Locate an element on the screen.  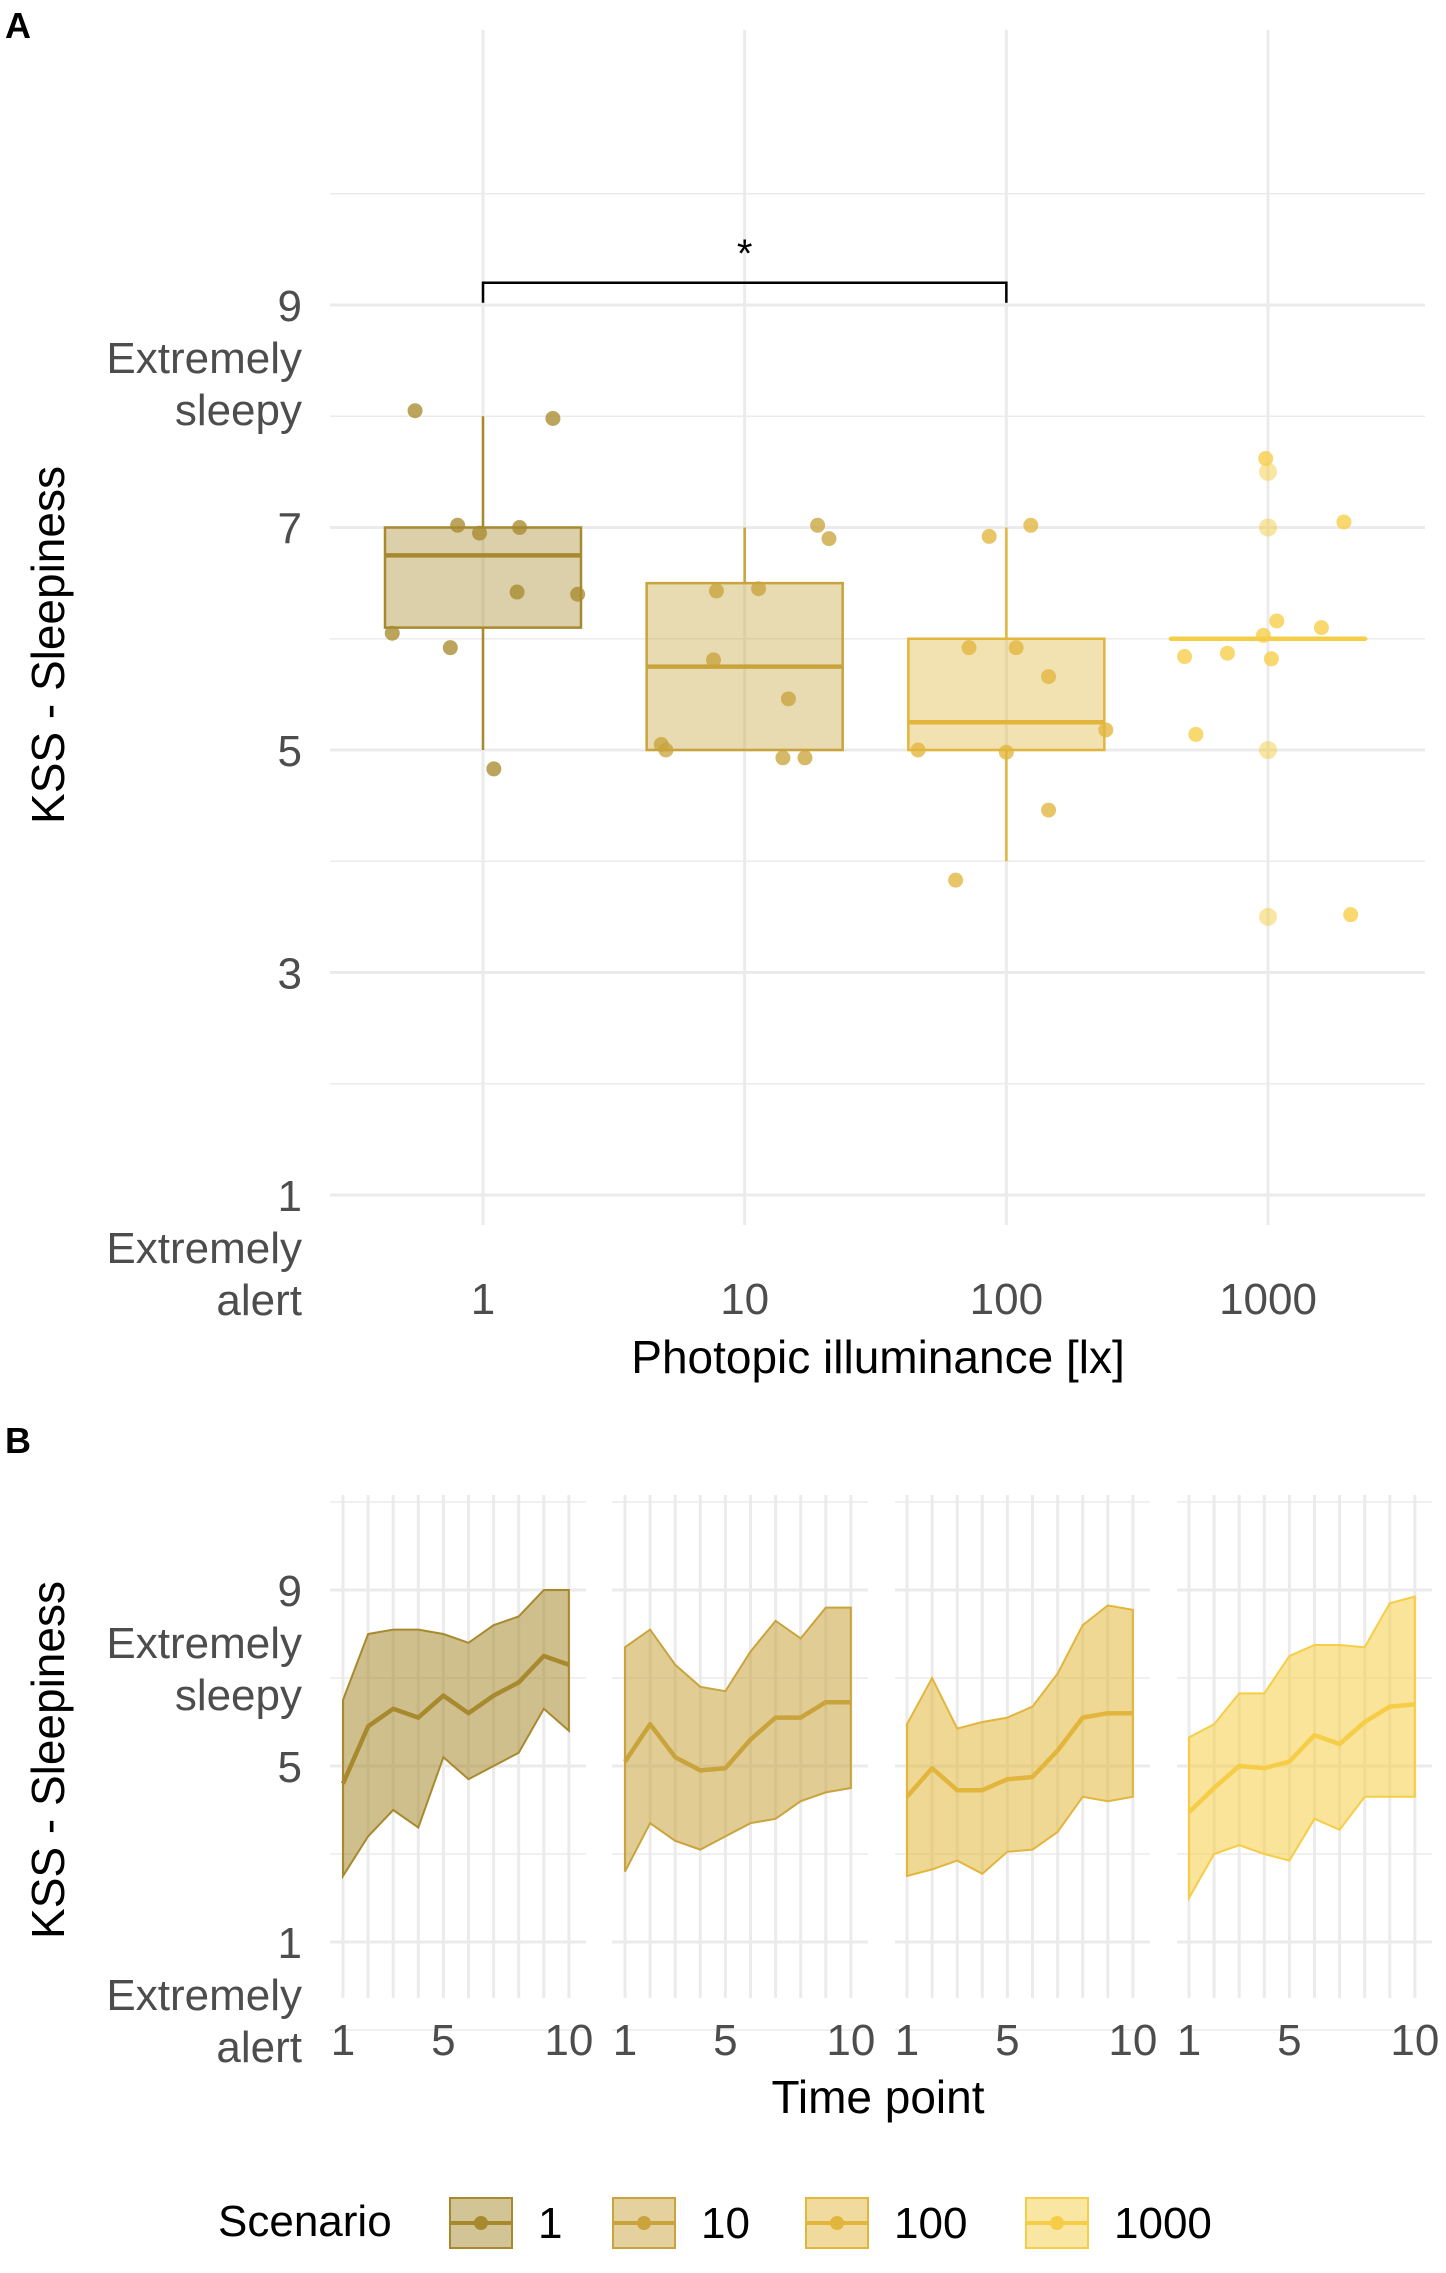
legend-item-10: 10 is located at coordinates (681, 2223).